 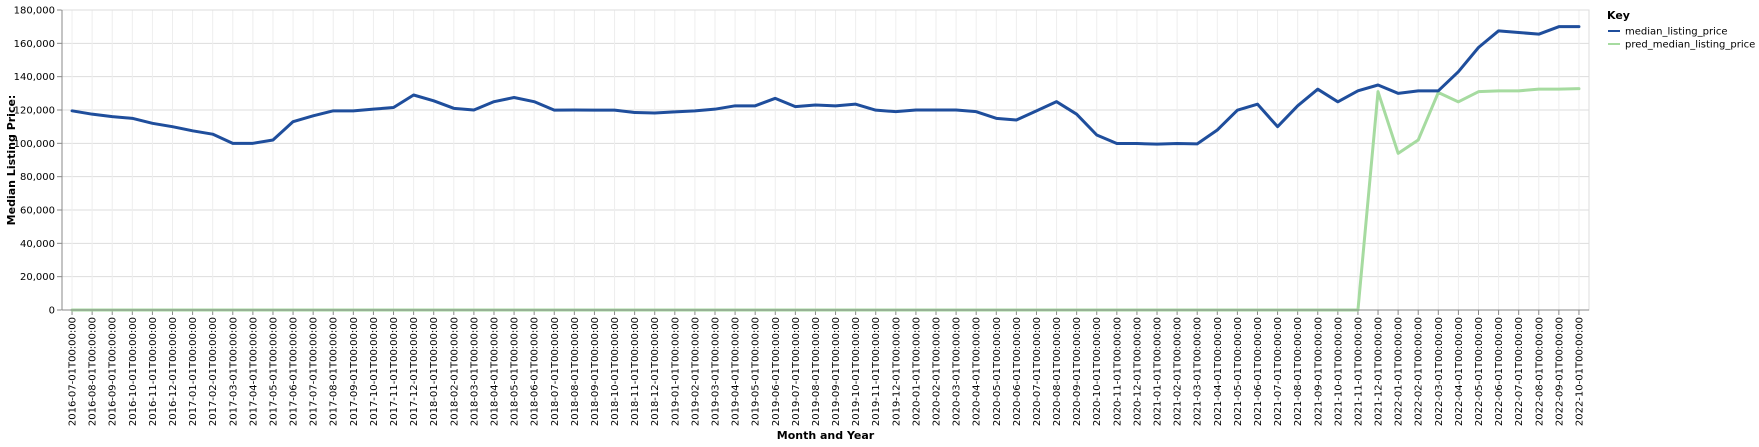 I want to click on x-tick-label: 2021-03-01T00:00:00, so click(x=1198, y=371).